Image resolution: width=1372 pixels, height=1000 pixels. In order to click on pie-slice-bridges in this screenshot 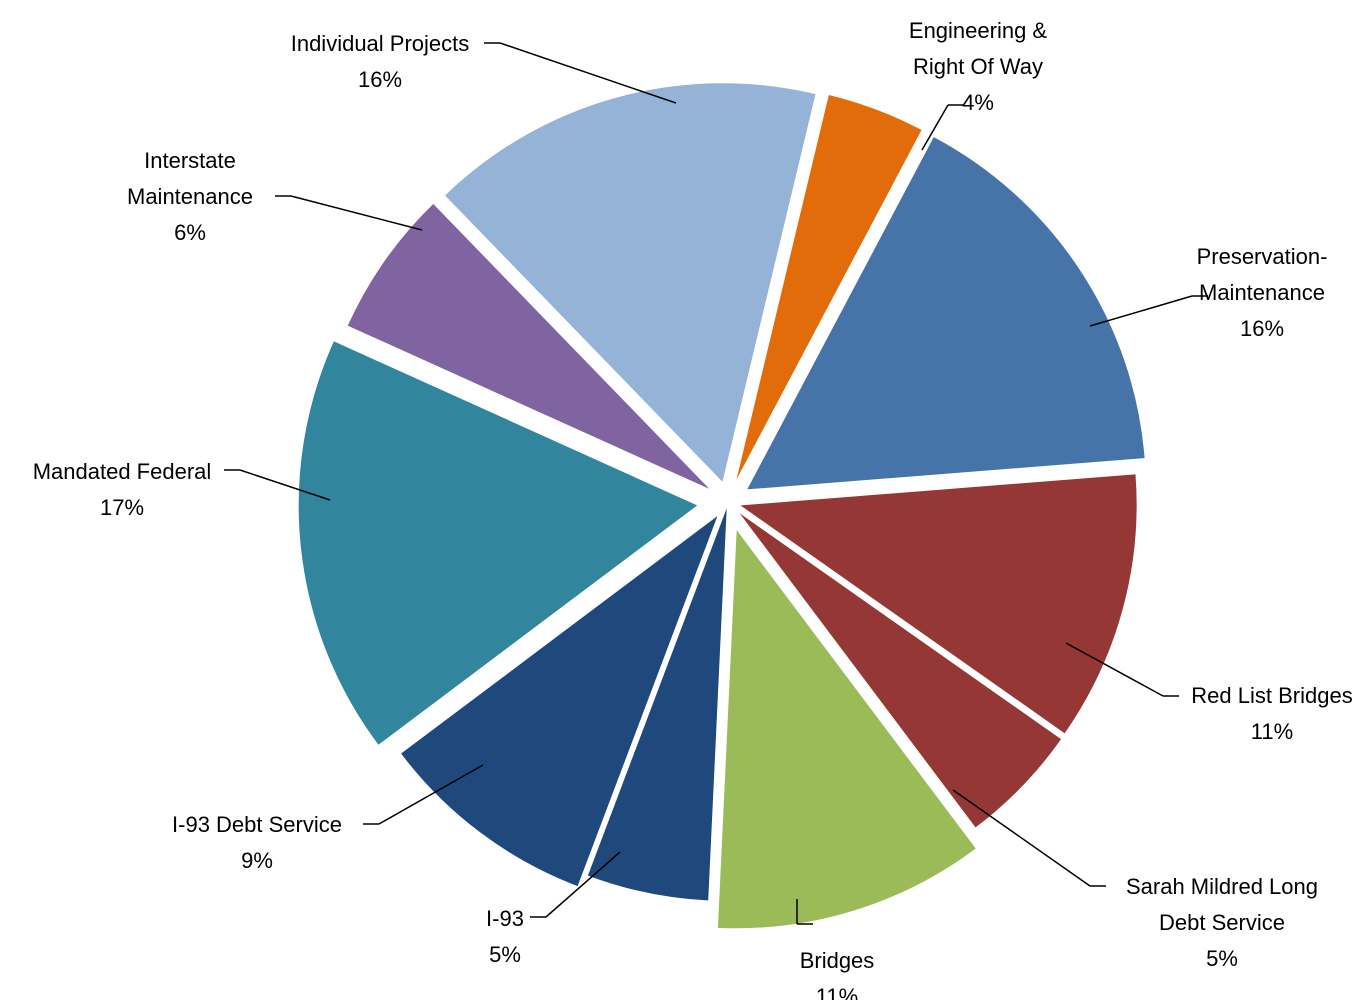, I will do `click(847, 728)`.